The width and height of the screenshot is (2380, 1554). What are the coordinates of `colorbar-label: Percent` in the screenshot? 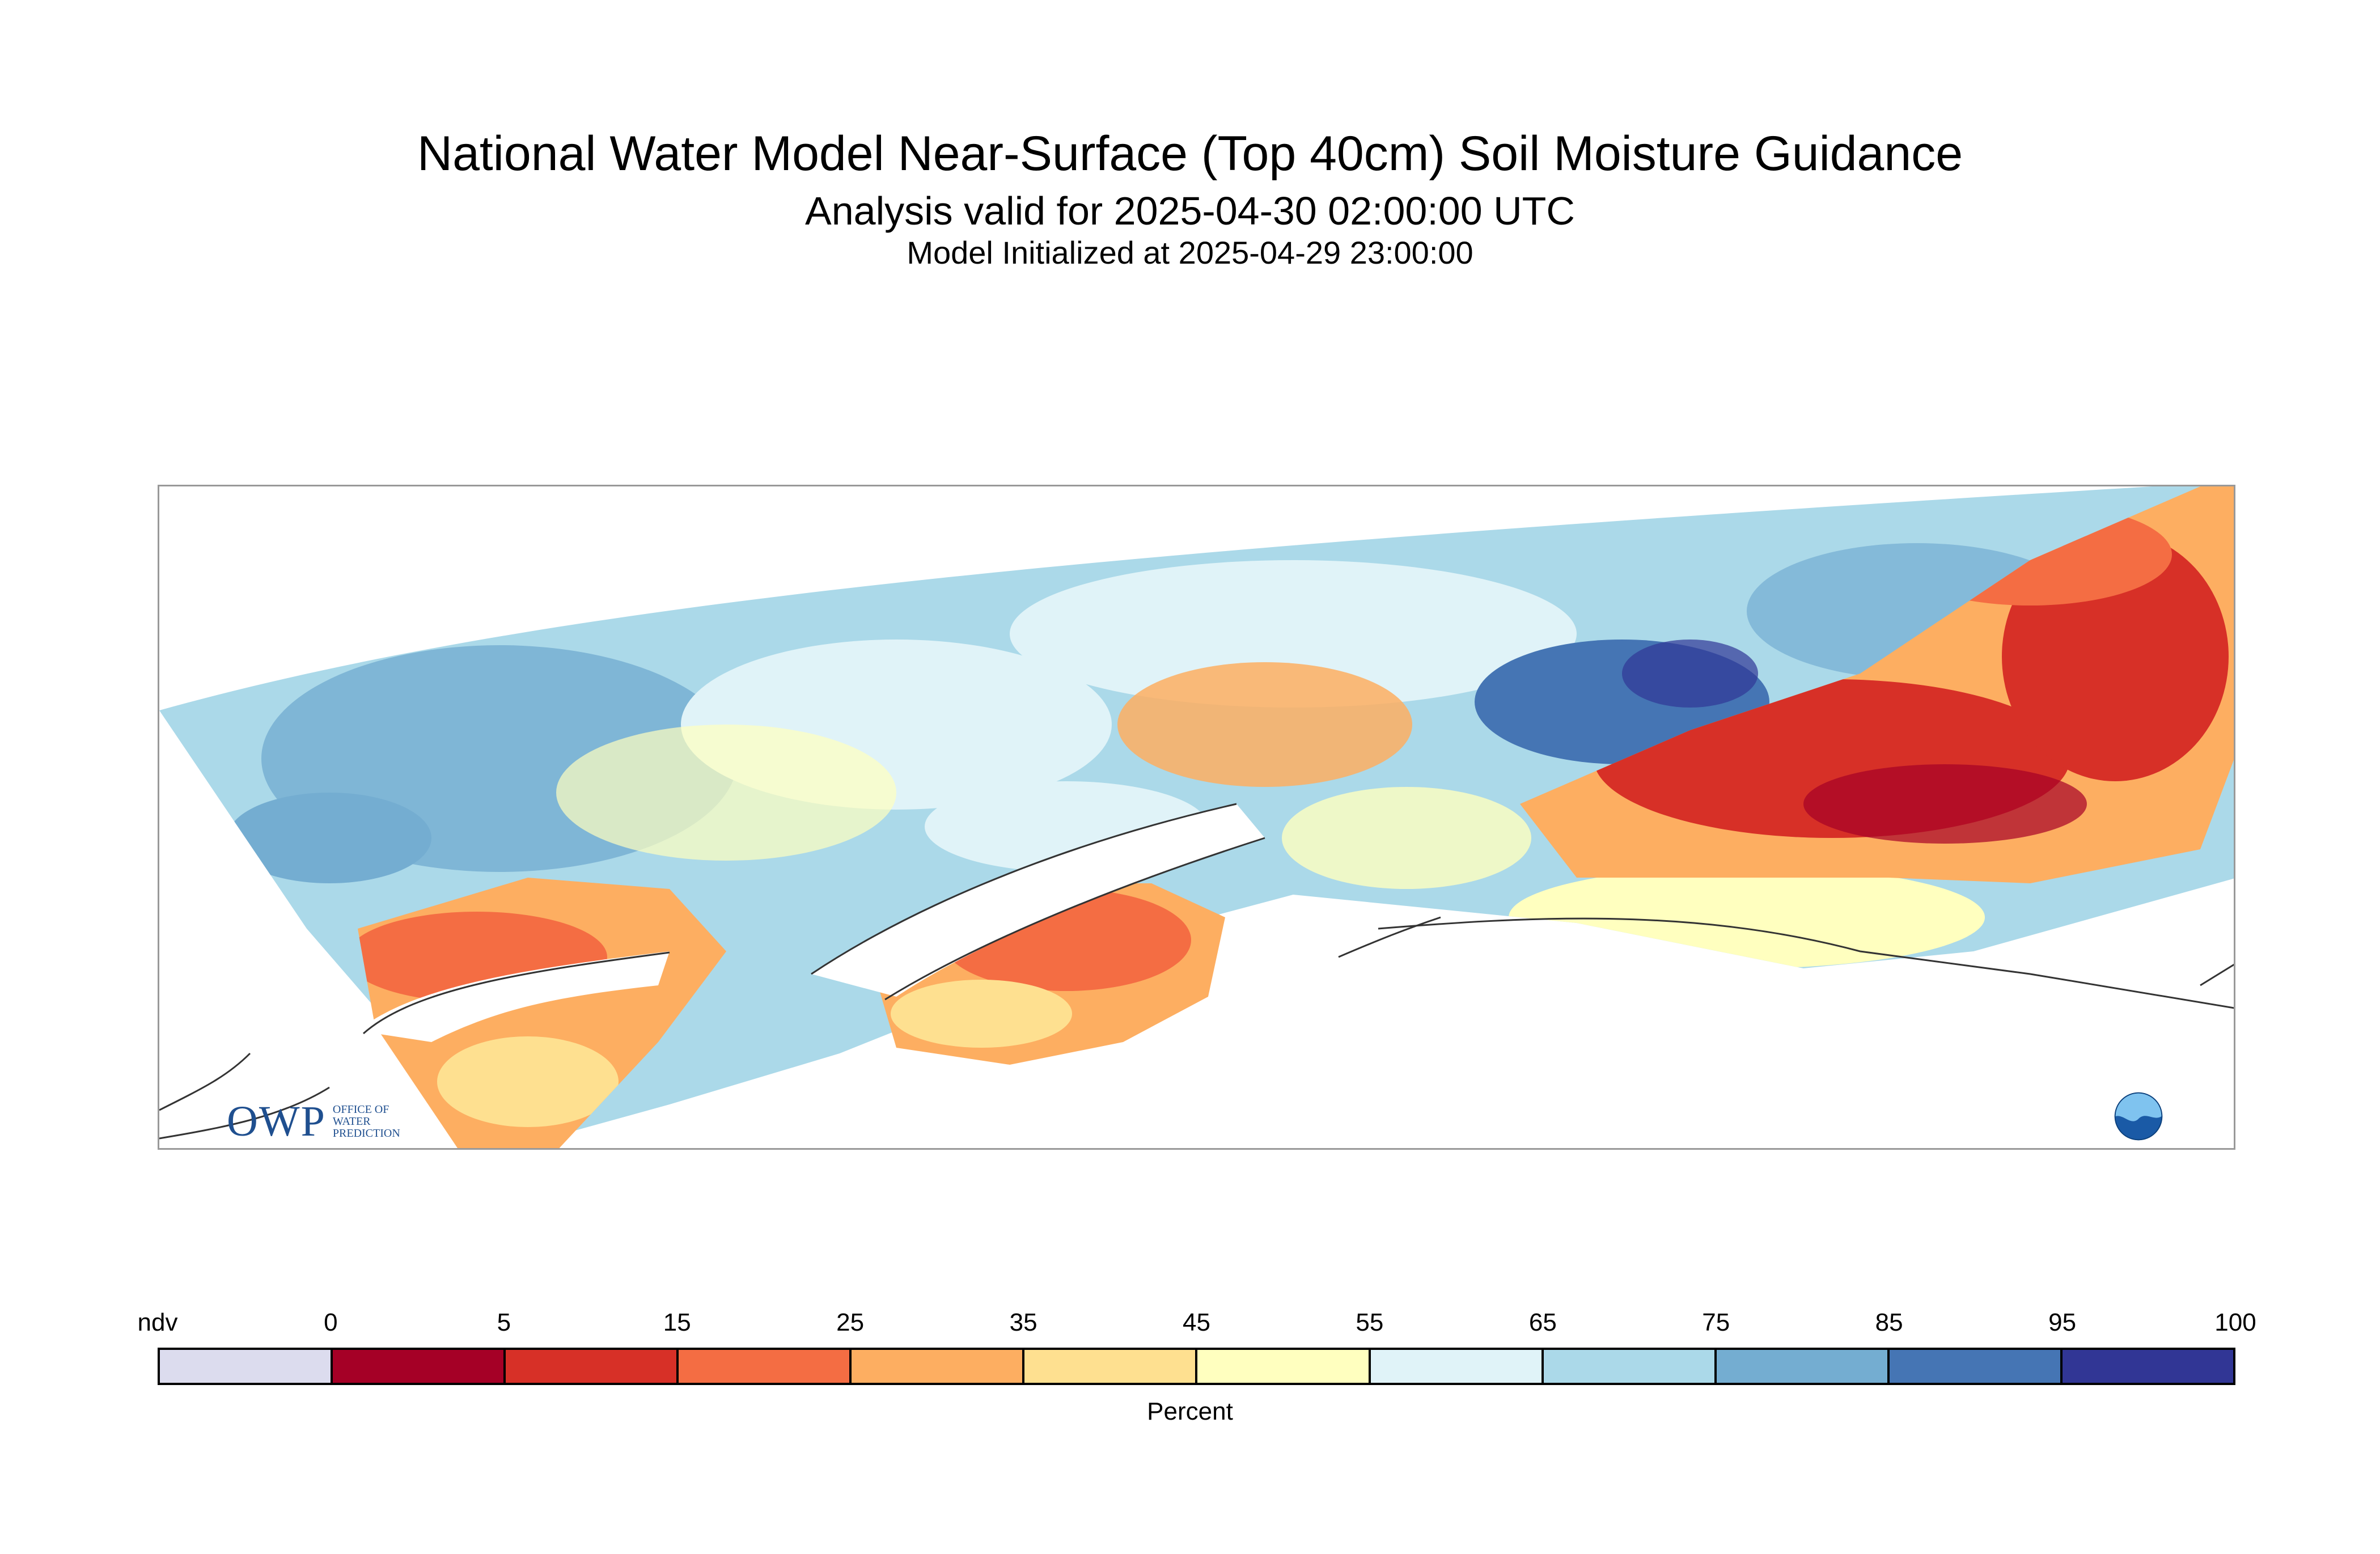 It's located at (1190, 1411).